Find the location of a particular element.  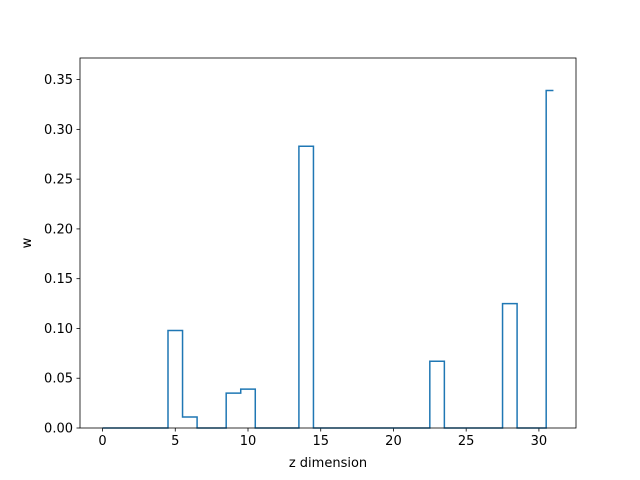

x-tick-label: 30 is located at coordinates (539, 441).